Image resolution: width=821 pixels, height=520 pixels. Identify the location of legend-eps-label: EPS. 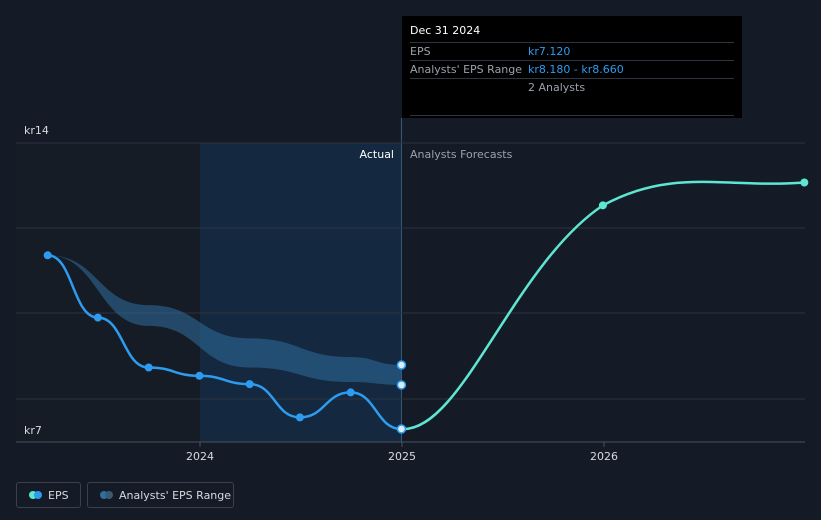
(58, 495).